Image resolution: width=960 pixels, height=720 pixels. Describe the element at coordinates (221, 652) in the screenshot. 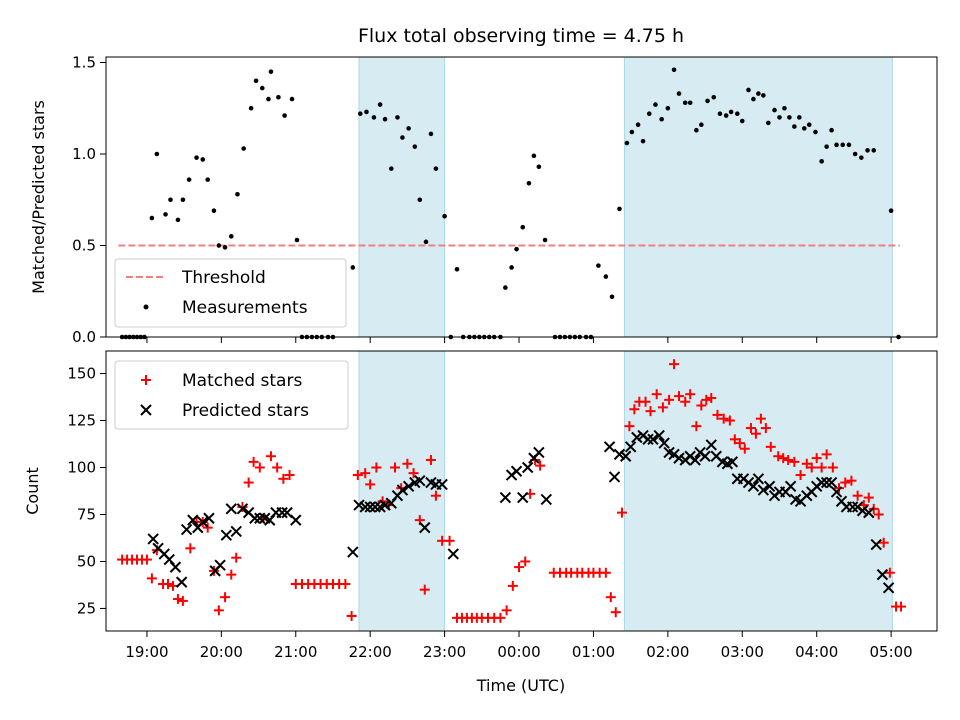

I see `xtick-label: 20:00` at that location.